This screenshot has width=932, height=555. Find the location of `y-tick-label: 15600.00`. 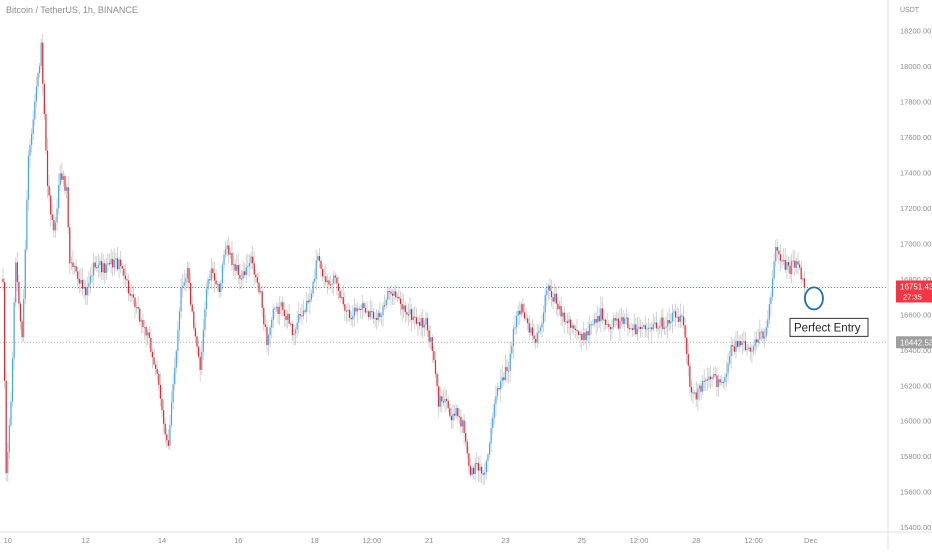

y-tick-label: 15600.00 is located at coordinates (915, 492).